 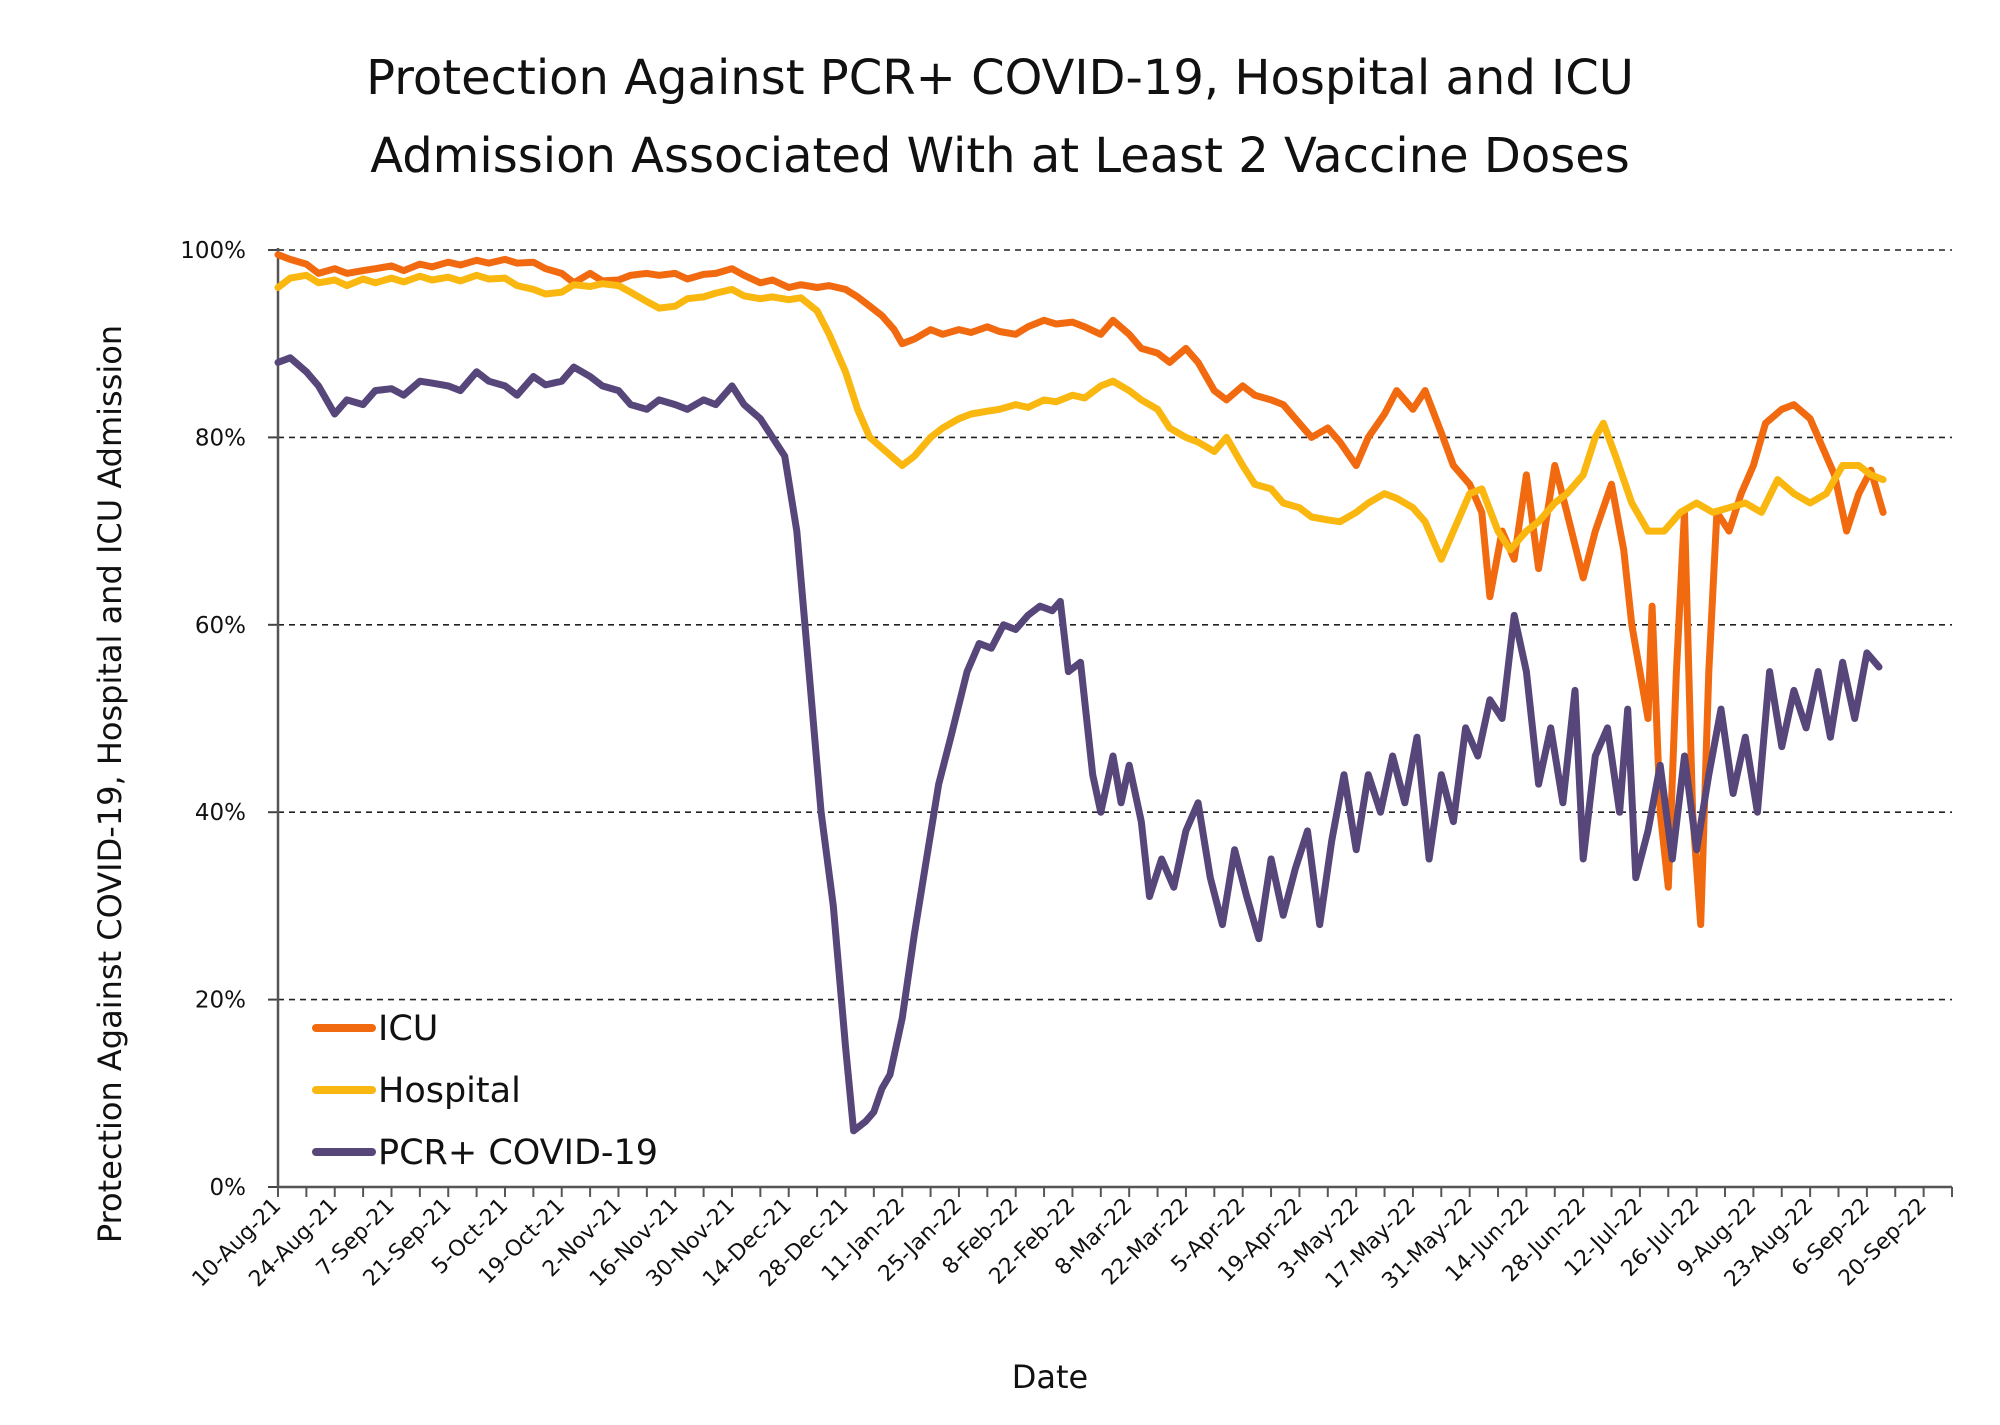 What do you see at coordinates (518, 1153) in the screenshot?
I see `legend-label-pcr-covid-19: PCR+ COVID-19` at bounding box center [518, 1153].